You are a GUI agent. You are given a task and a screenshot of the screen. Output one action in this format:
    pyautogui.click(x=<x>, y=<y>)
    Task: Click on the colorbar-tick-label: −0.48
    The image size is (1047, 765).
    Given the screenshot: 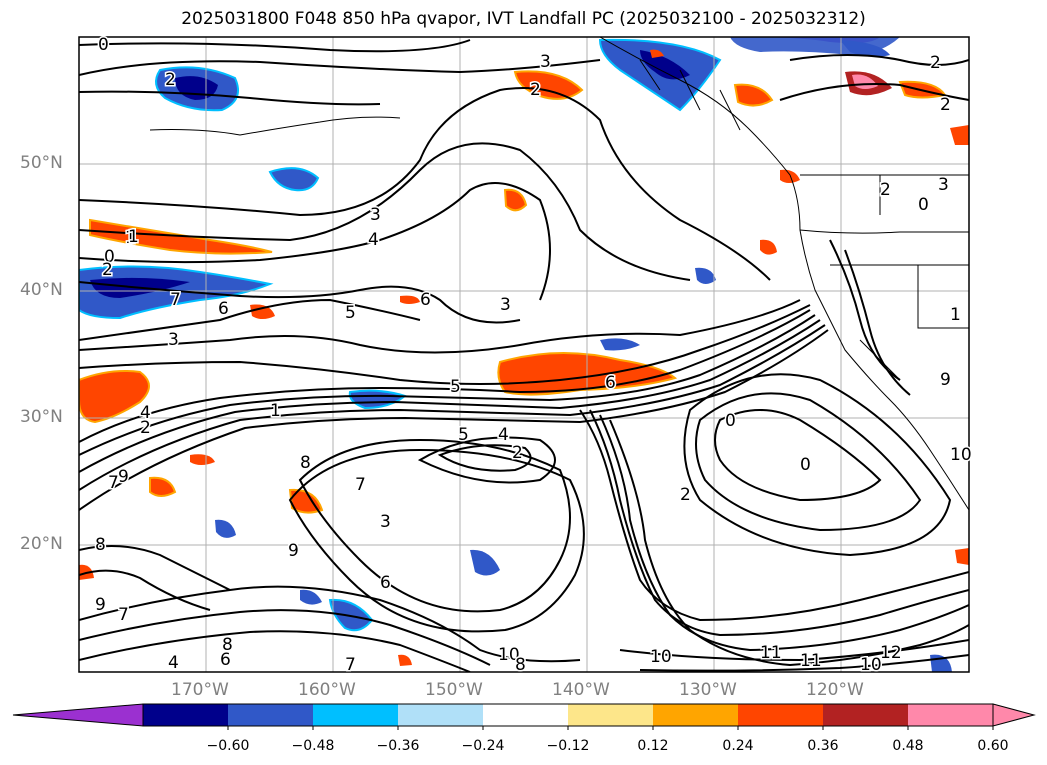 What is the action you would take?
    pyautogui.click(x=313, y=746)
    